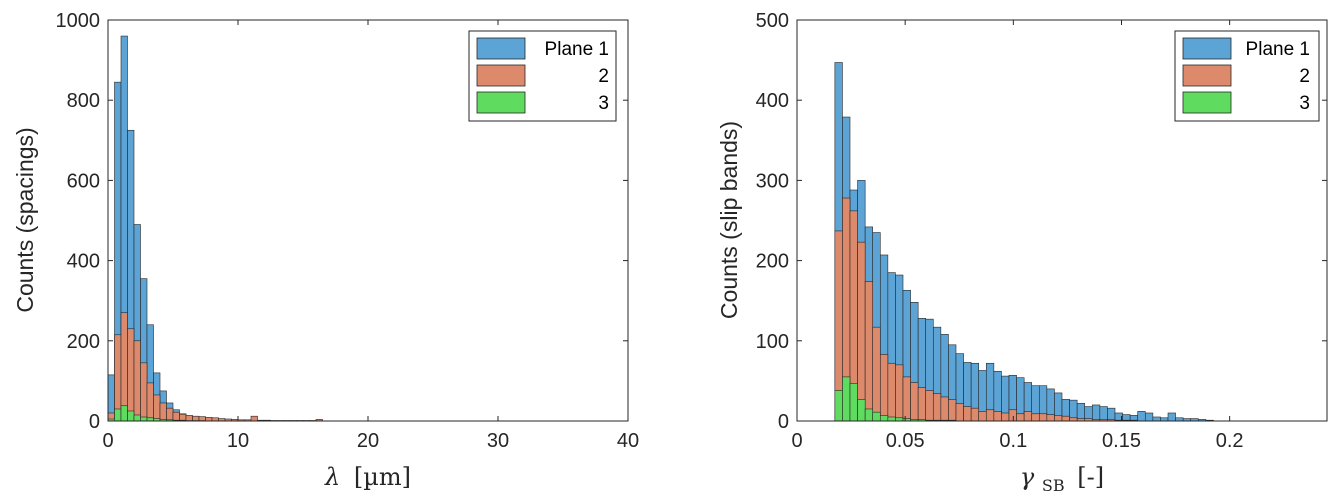 This screenshot has width=1343, height=503. I want to click on left-x-tick-label: 10, so click(238, 441).